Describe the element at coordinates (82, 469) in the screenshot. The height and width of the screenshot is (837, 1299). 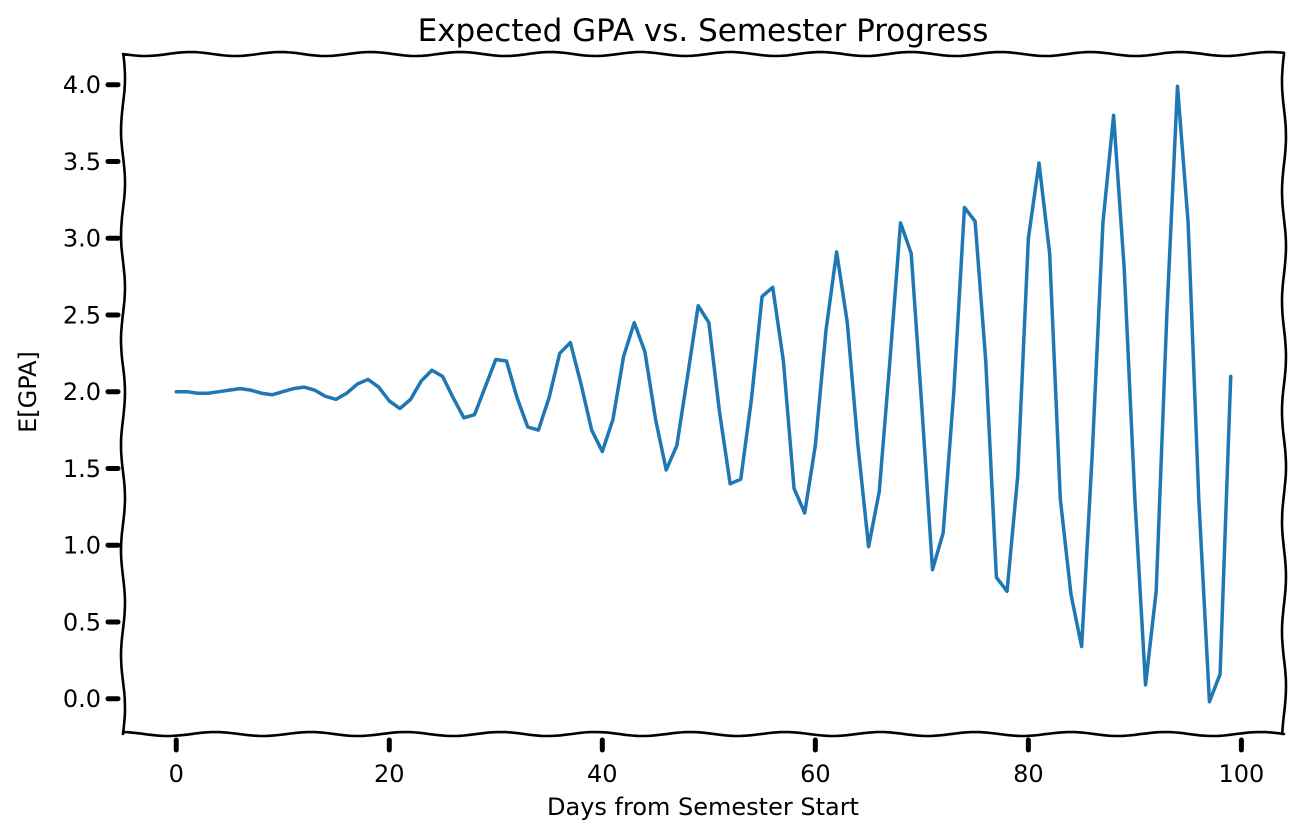
I see `y-tick-label: 1.5` at that location.